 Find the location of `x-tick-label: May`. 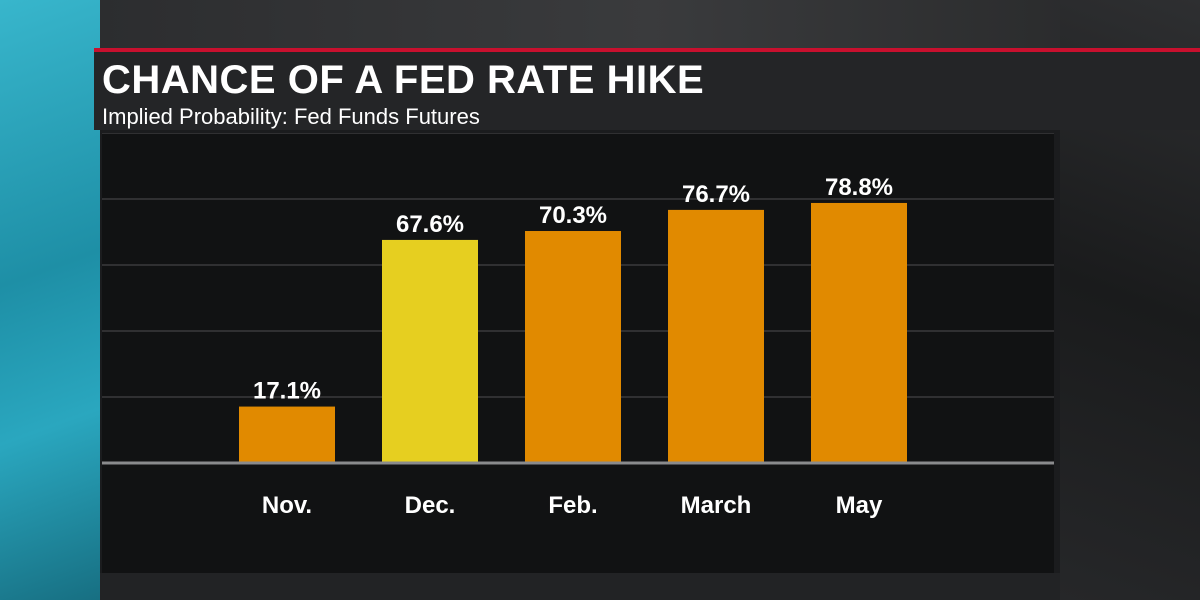

x-tick-label: May is located at coordinates (859, 505).